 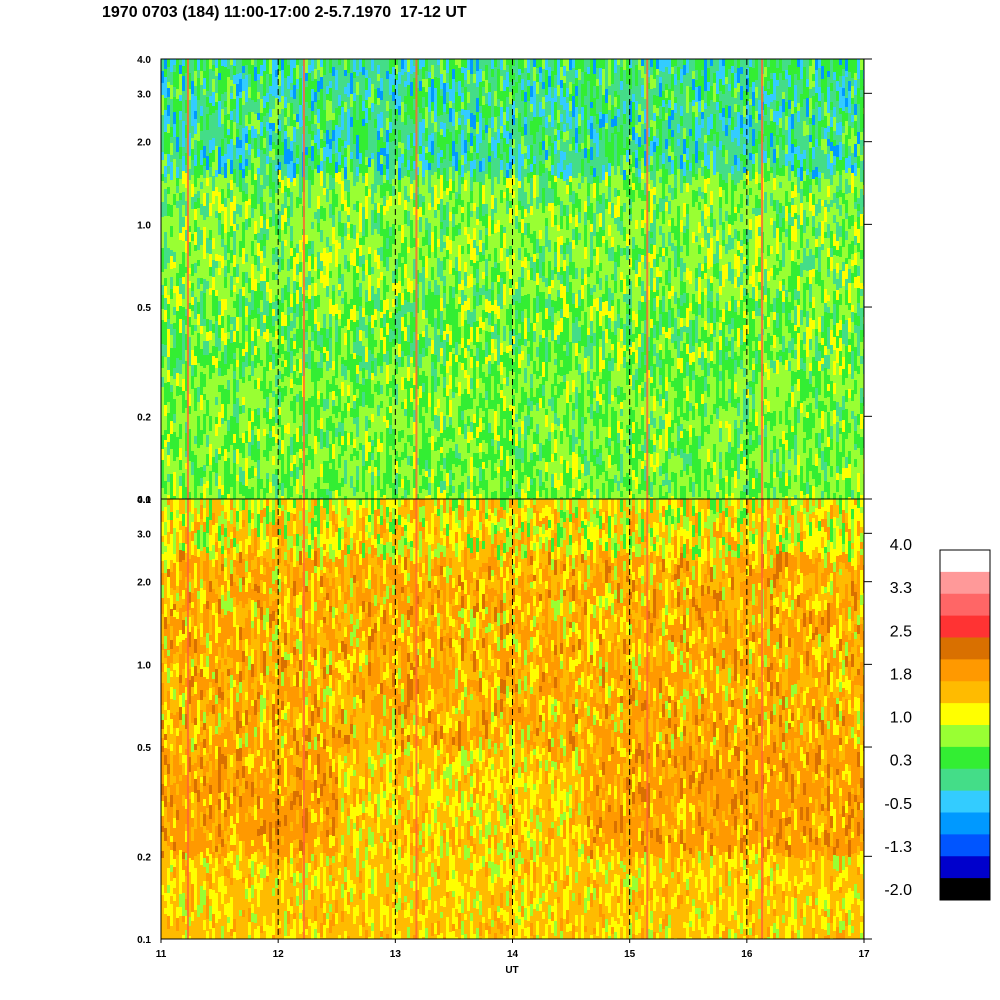 I want to click on colorbar-label: 2.5, so click(x=901, y=631).